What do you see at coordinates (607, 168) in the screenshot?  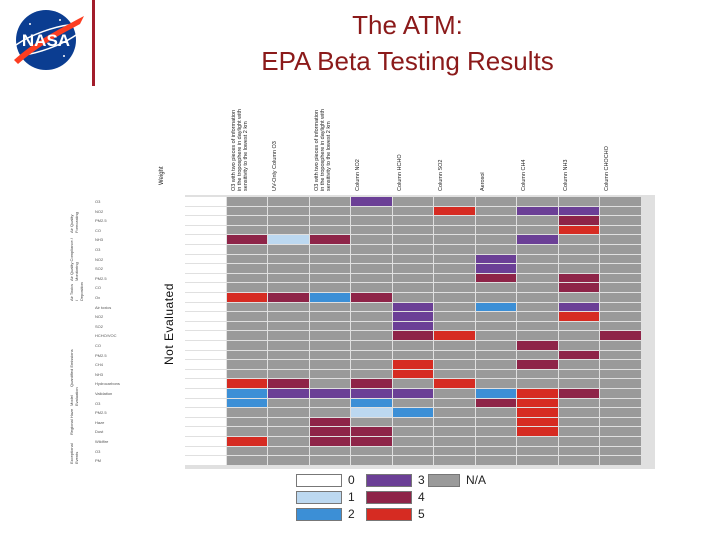 I see `column-header: Column CHOCHO` at bounding box center [607, 168].